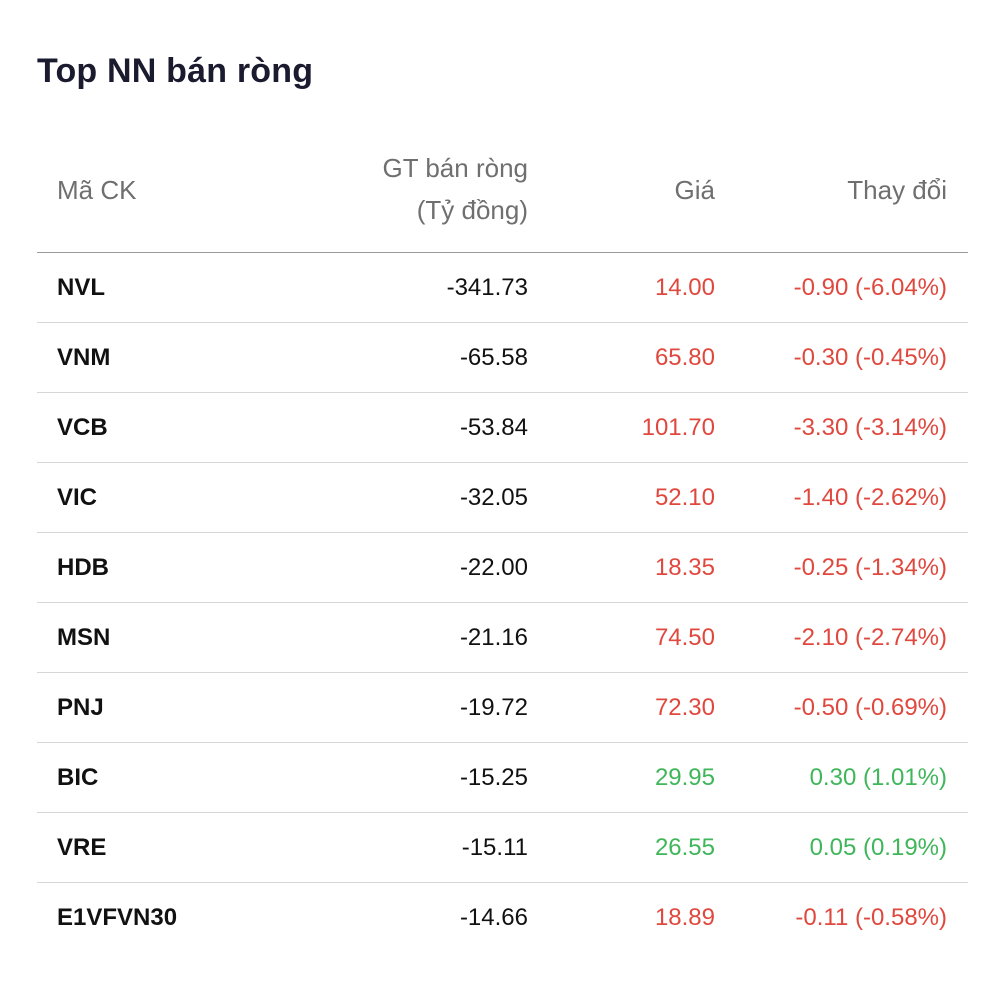  What do you see at coordinates (83, 567) in the screenshot?
I see `stock-code: HDB` at bounding box center [83, 567].